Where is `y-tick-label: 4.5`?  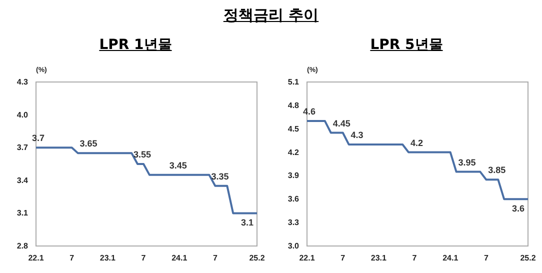
y-tick-label: 4.5 is located at coordinates (294, 129).